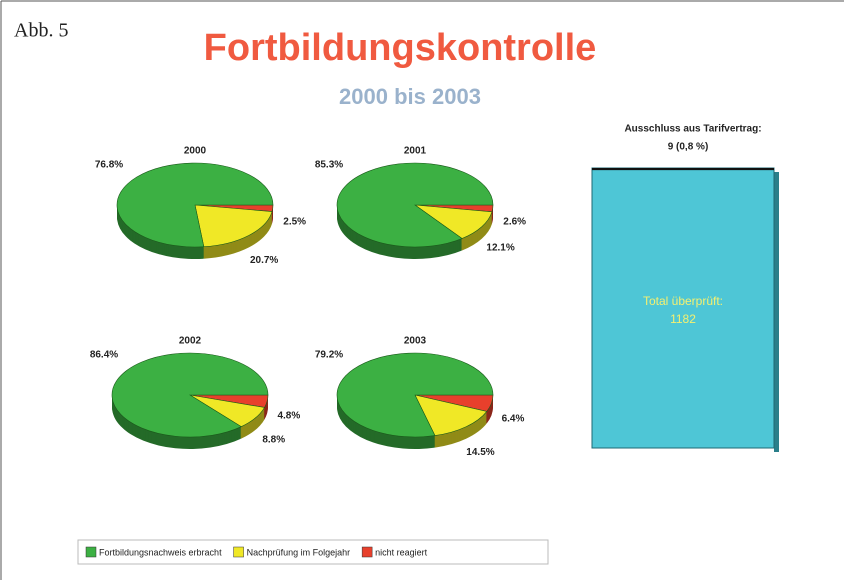 The height and width of the screenshot is (580, 844). I want to click on total-label: Total überprüft:, so click(683, 301).